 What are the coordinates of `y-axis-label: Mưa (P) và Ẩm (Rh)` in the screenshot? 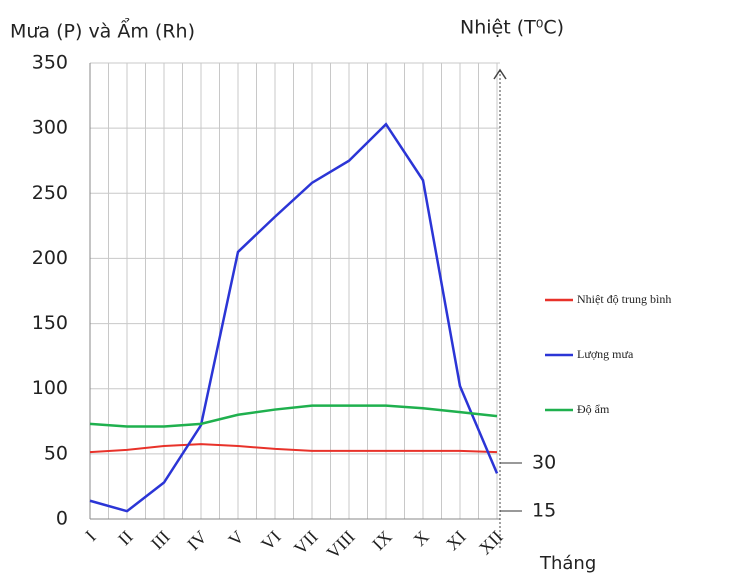 It's located at (102, 30).